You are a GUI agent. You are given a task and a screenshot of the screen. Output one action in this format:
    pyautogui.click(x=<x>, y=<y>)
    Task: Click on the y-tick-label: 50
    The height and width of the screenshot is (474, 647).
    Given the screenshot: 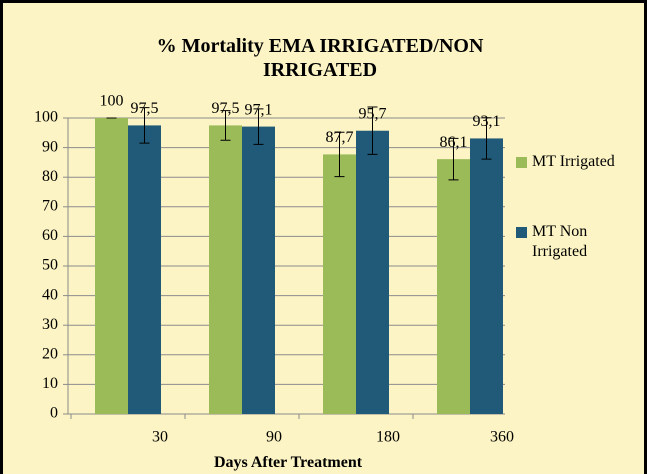 What is the action you would take?
    pyautogui.click(x=50, y=265)
    